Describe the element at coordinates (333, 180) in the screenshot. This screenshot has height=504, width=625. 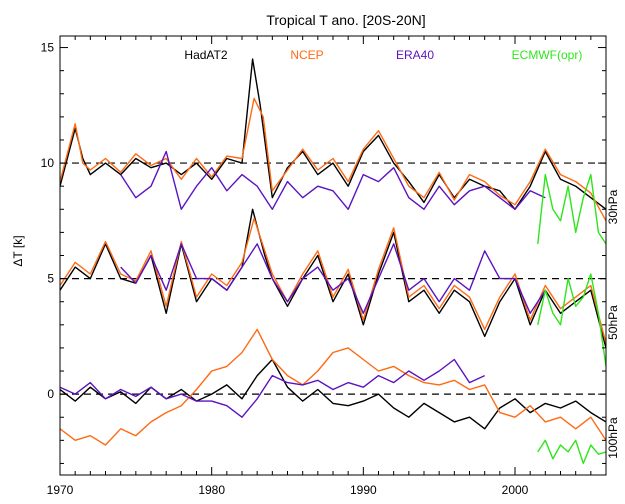
I see `series-line-era40-30hpa` at that location.